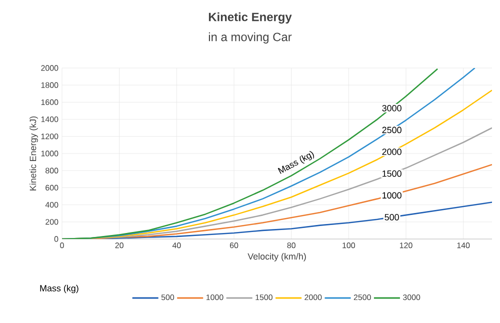 This screenshot has height=323, width=500. I want to click on annotation: 2500, so click(392, 130).